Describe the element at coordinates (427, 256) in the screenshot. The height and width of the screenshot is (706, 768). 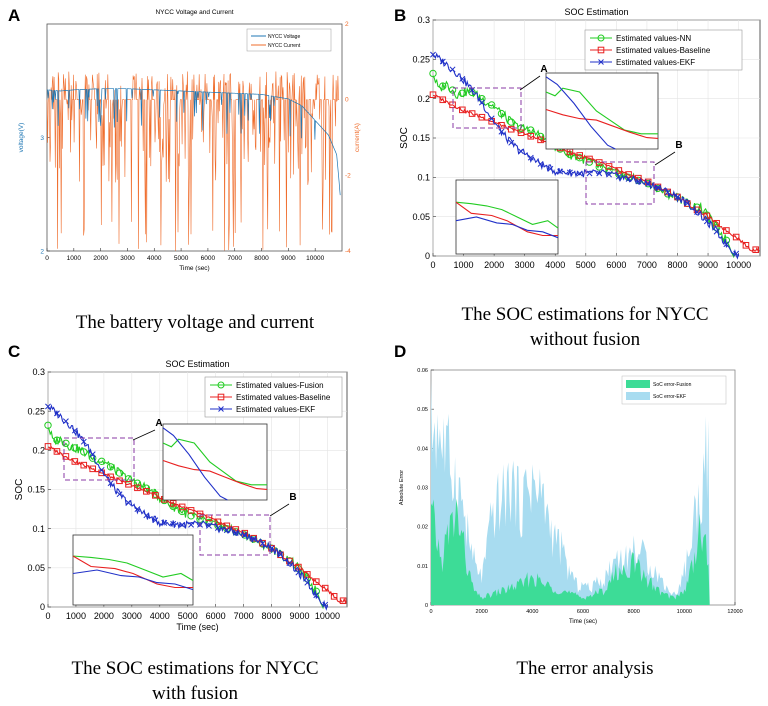
I see `y-tick-label-B: 0` at that location.